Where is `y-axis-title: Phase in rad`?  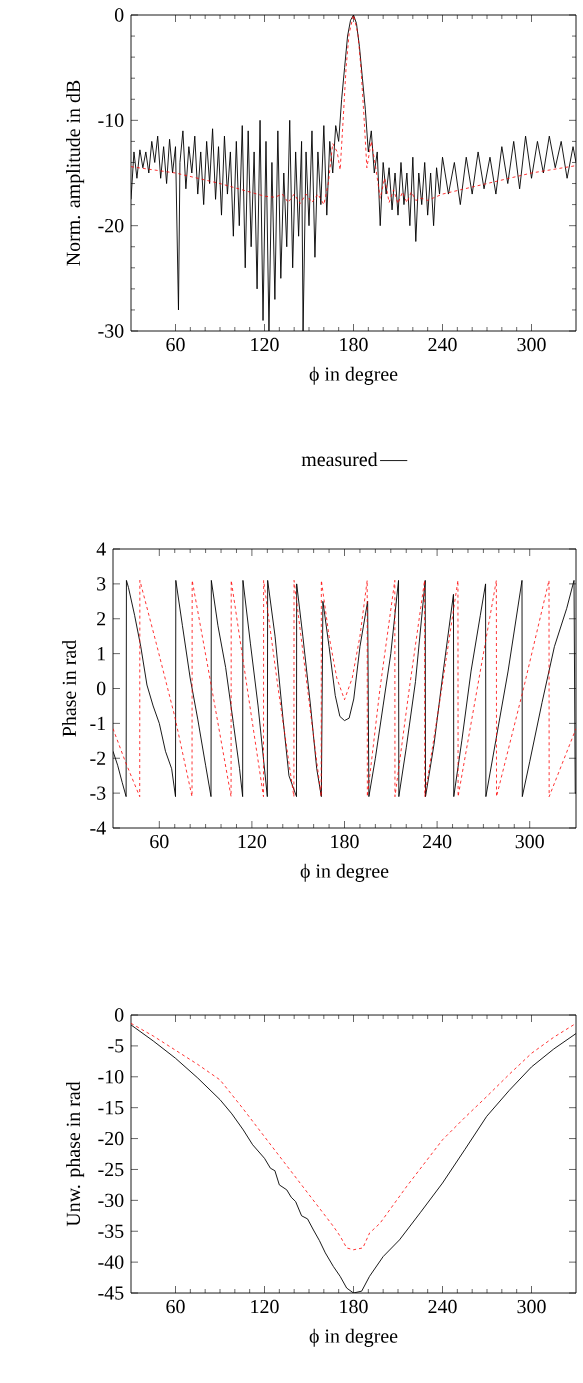
y-axis-title: Phase in rad is located at coordinates (69, 688).